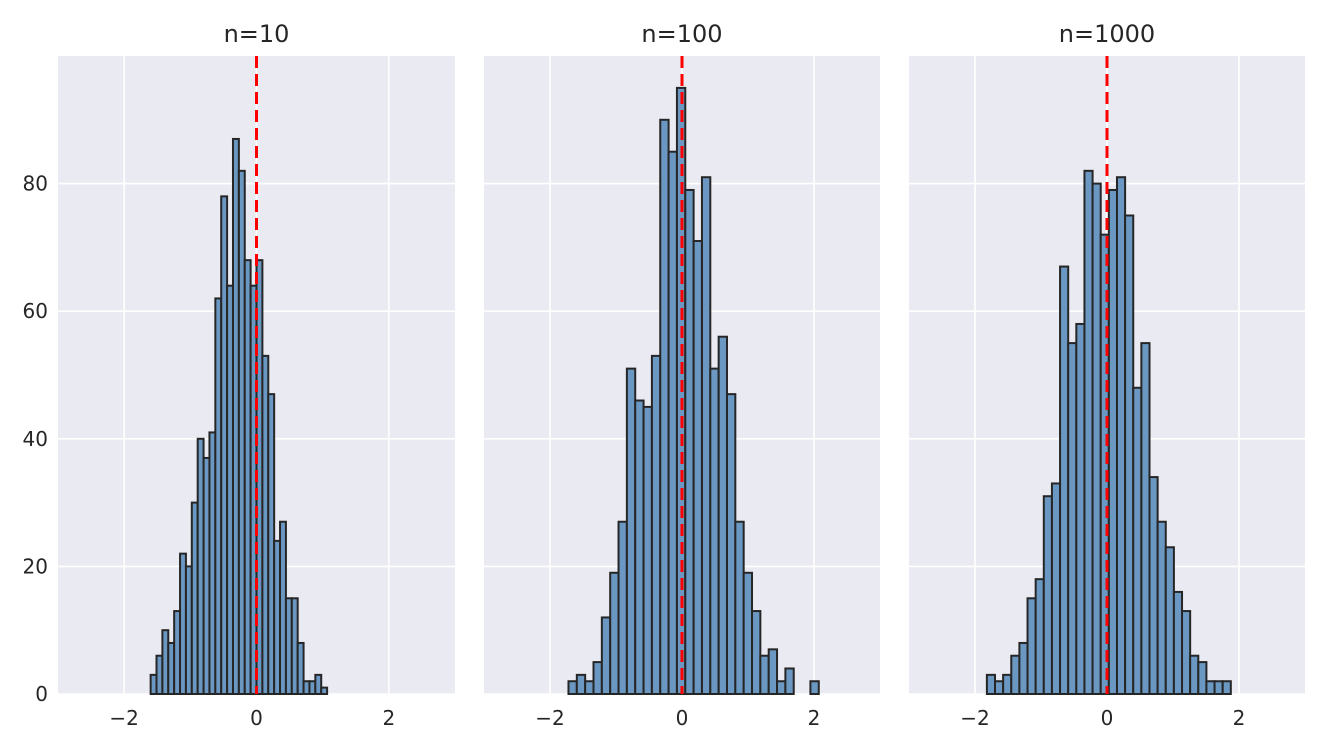 The height and width of the screenshot is (747, 1324). What do you see at coordinates (35, 311) in the screenshot?
I see `y-tick-label: 60` at bounding box center [35, 311].